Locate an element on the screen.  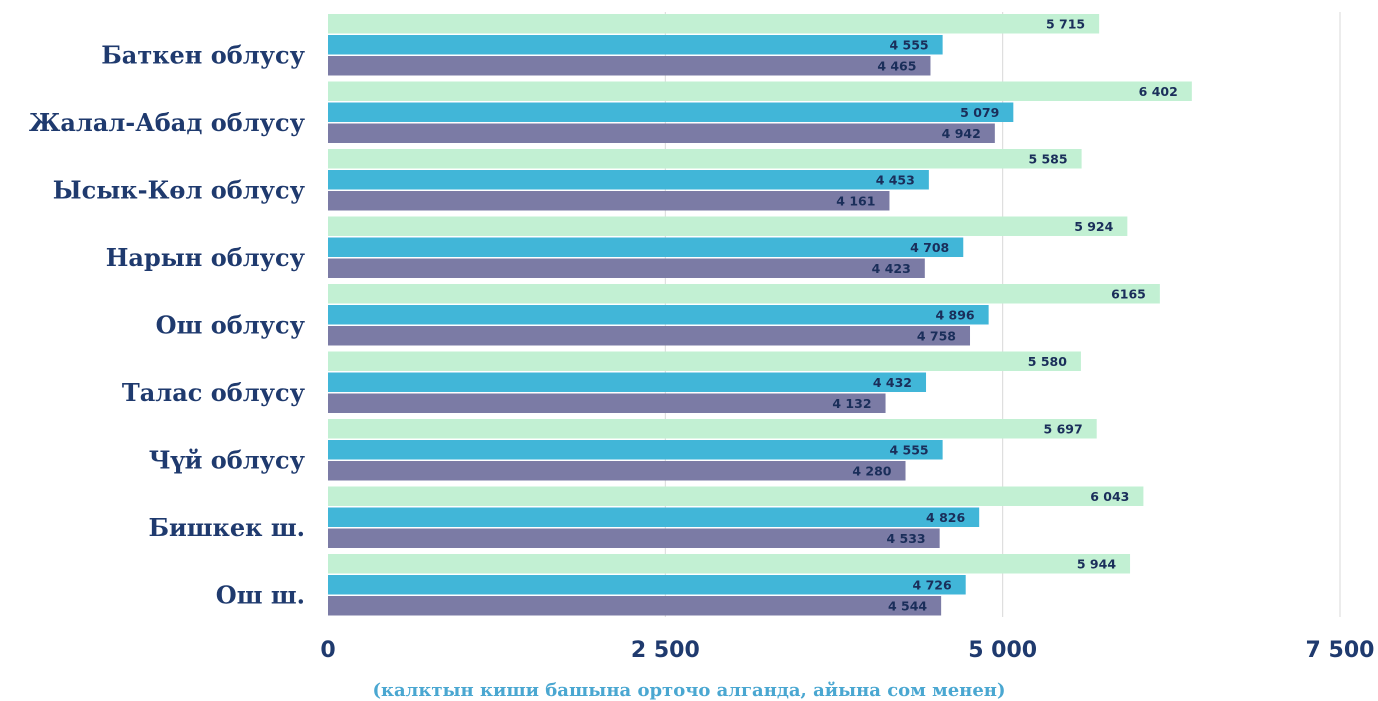
data-label: 4 161 is located at coordinates (855, 200).